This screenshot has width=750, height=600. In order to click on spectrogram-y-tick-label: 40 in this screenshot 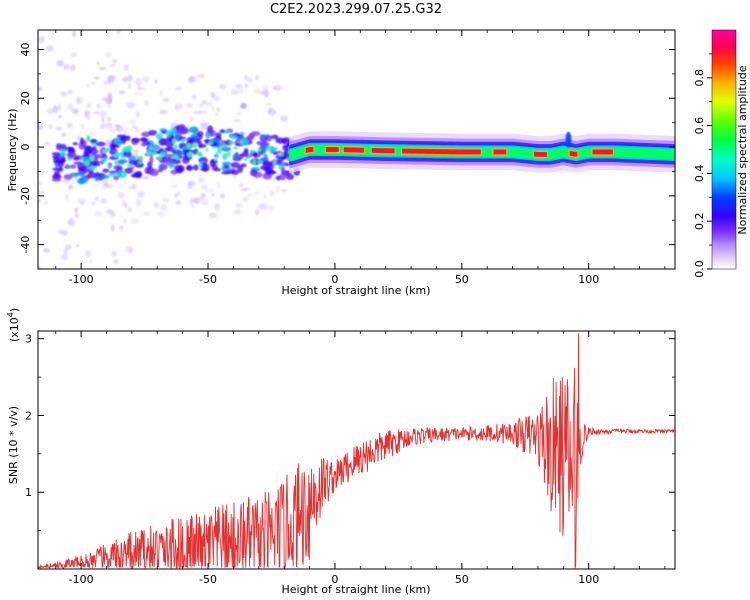, I will do `click(25, 50)`.